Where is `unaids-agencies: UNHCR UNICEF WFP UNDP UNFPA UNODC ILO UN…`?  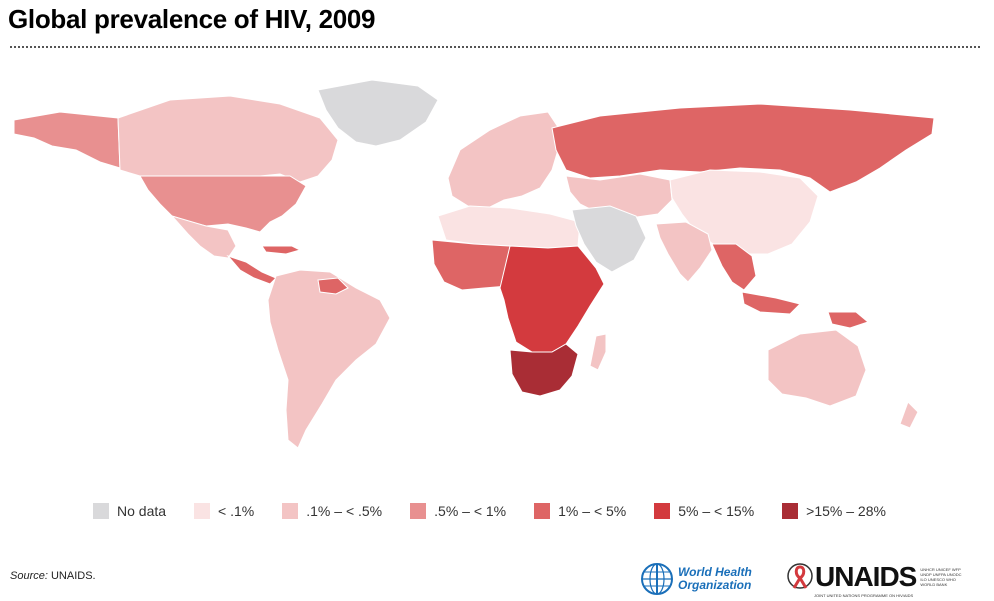
unaids-agencies: UNHCR UNICEF WFP UNDP UNFPA UNODC ILO UN… is located at coordinates (941, 577).